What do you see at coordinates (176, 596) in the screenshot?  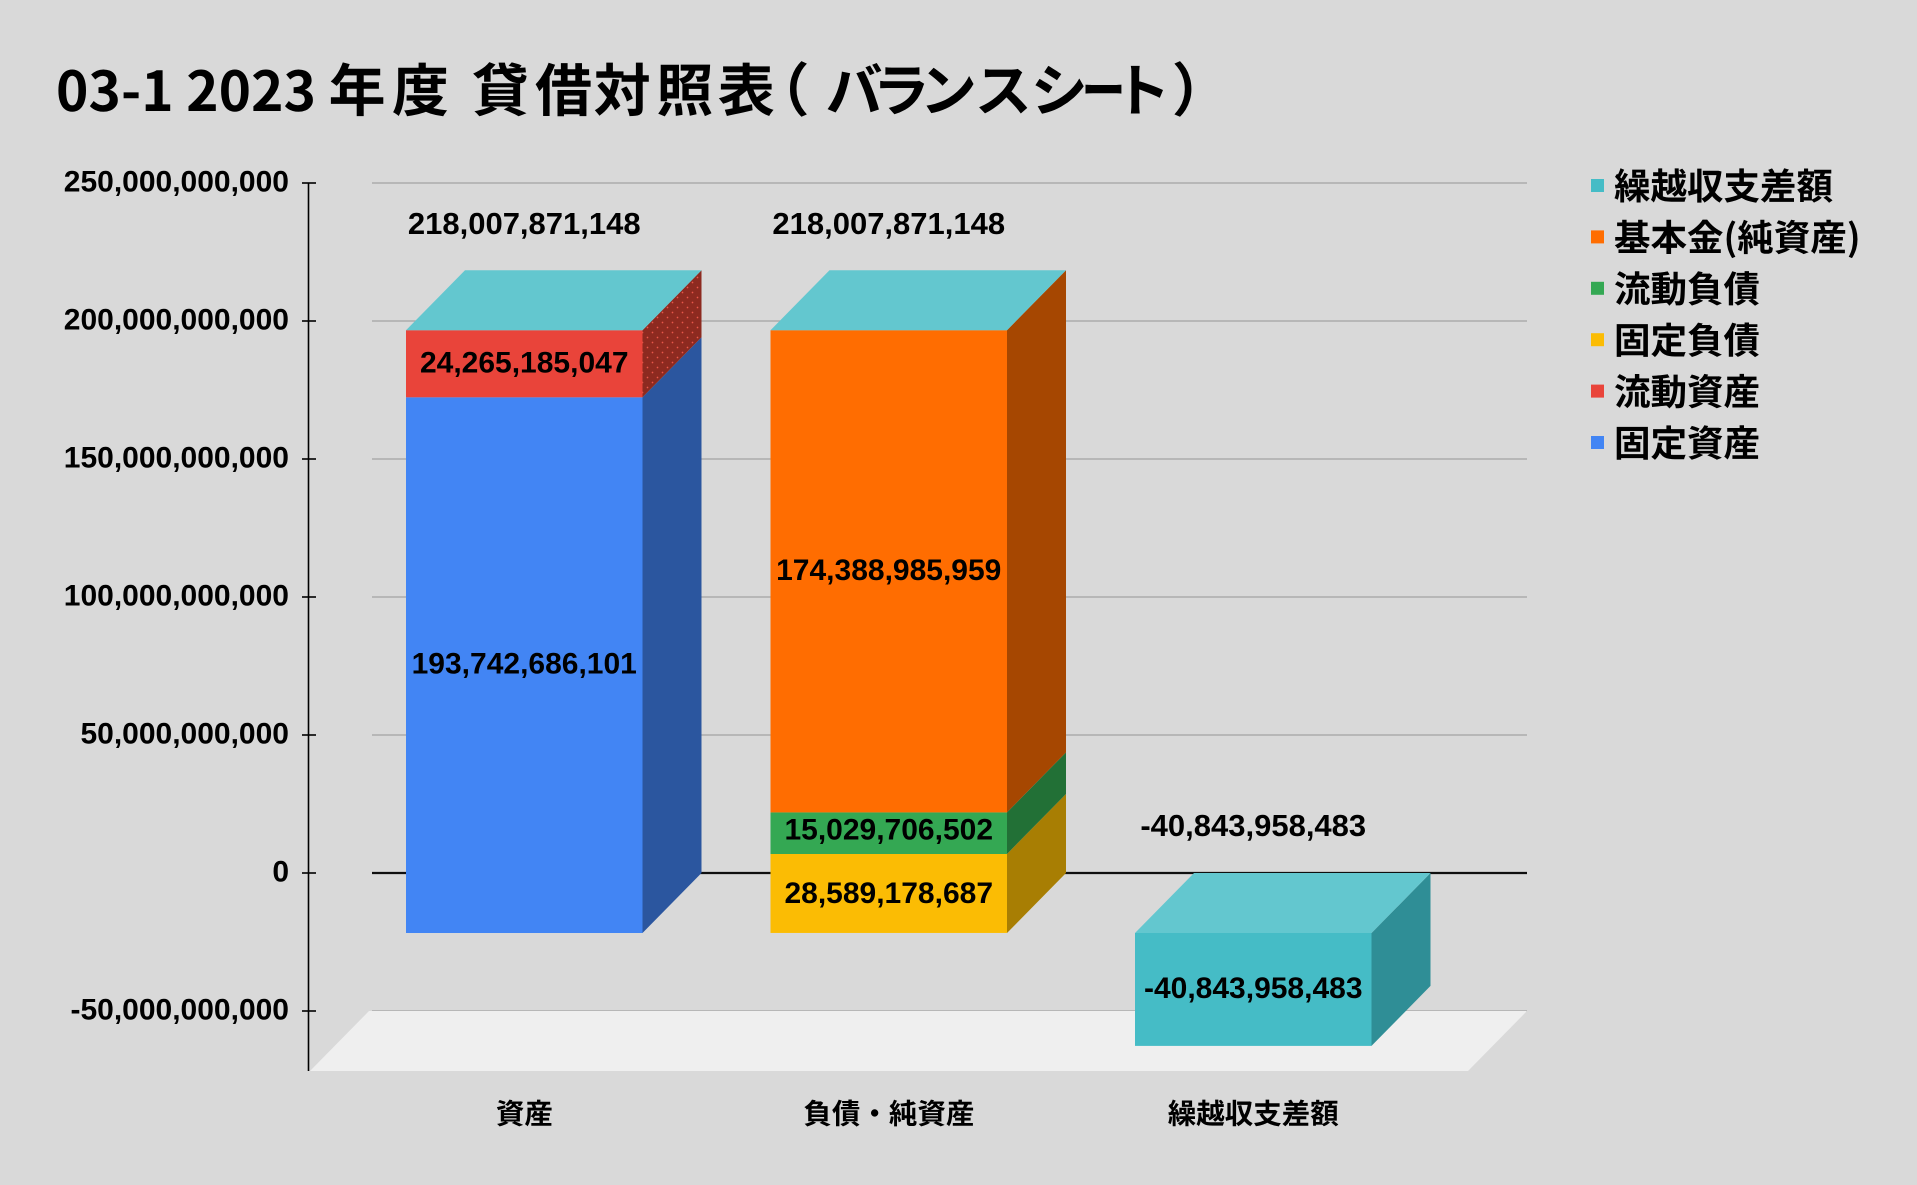 I see `svg-text: 100,000,000,000` at bounding box center [176, 596].